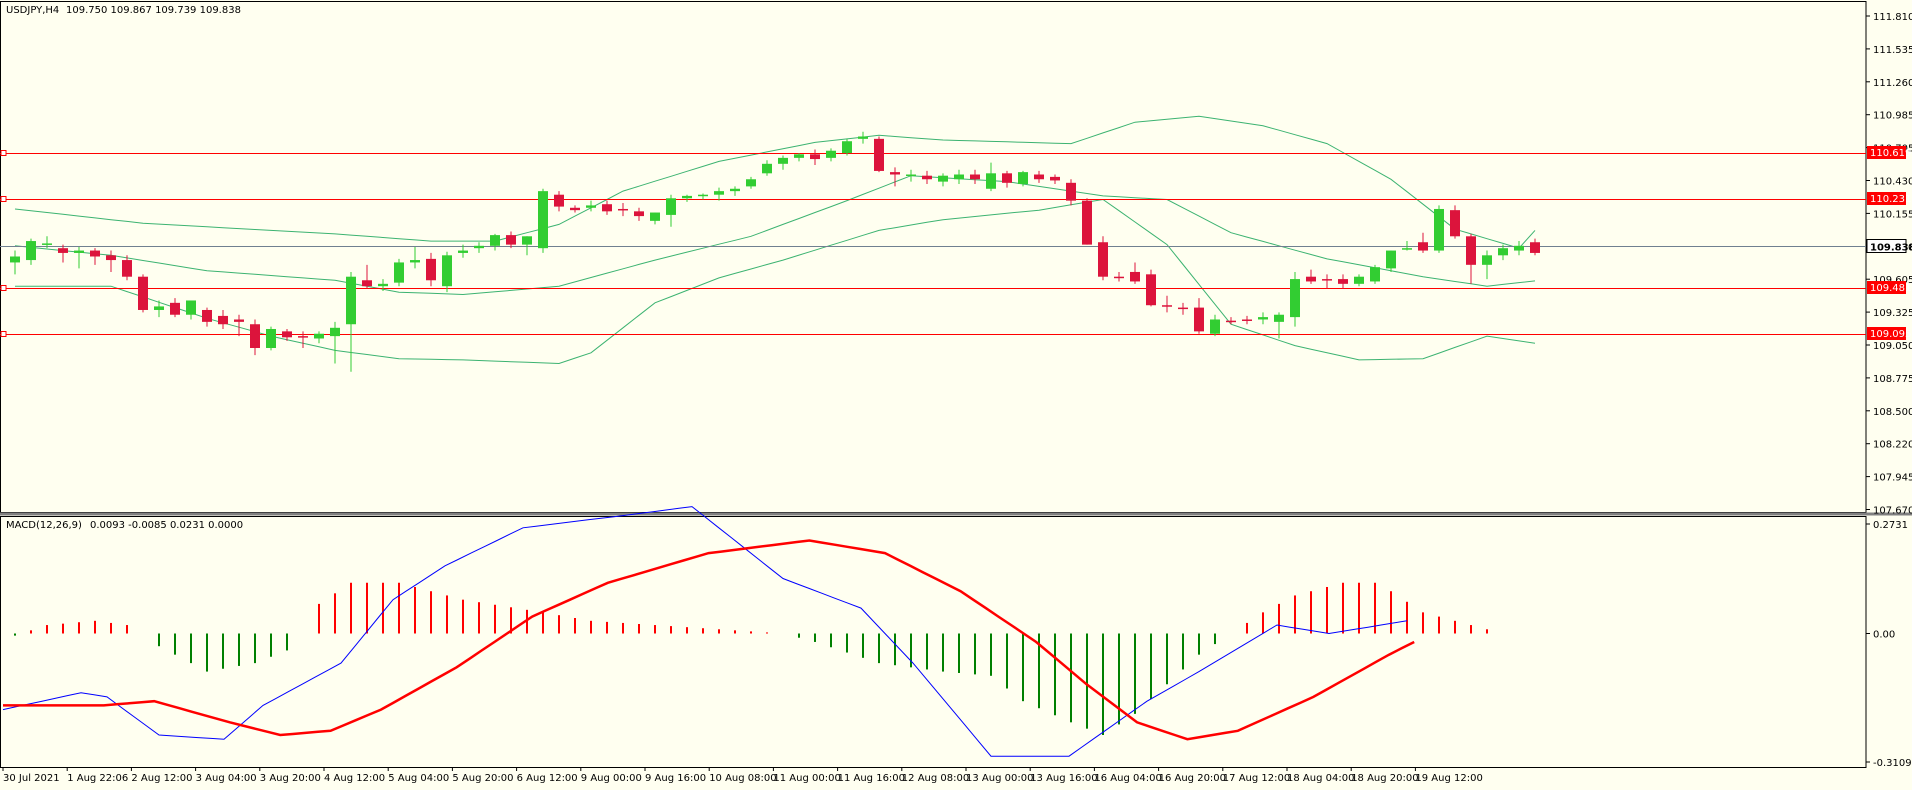  Describe the element at coordinates (1892, 83) in the screenshot. I see `price-tick-label: 111.260` at that location.